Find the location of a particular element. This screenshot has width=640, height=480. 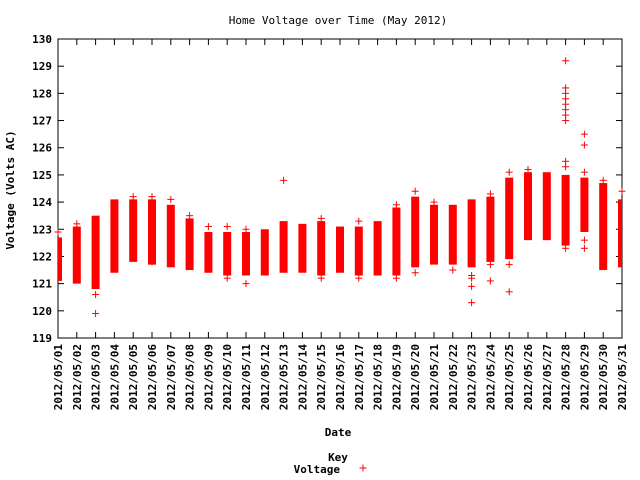

x-tick-label: 2012/05/12 is located at coordinates (265, 377).